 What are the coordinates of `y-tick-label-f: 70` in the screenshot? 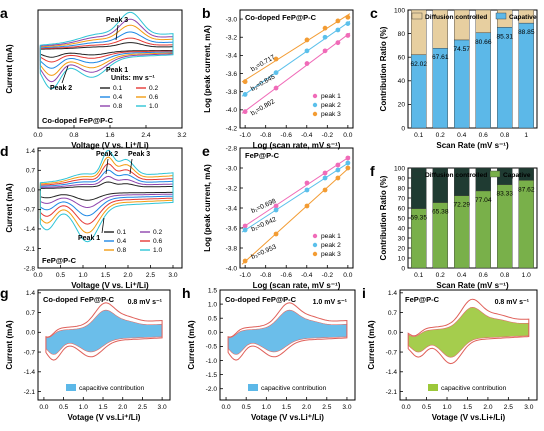 It's located at (402, 198).